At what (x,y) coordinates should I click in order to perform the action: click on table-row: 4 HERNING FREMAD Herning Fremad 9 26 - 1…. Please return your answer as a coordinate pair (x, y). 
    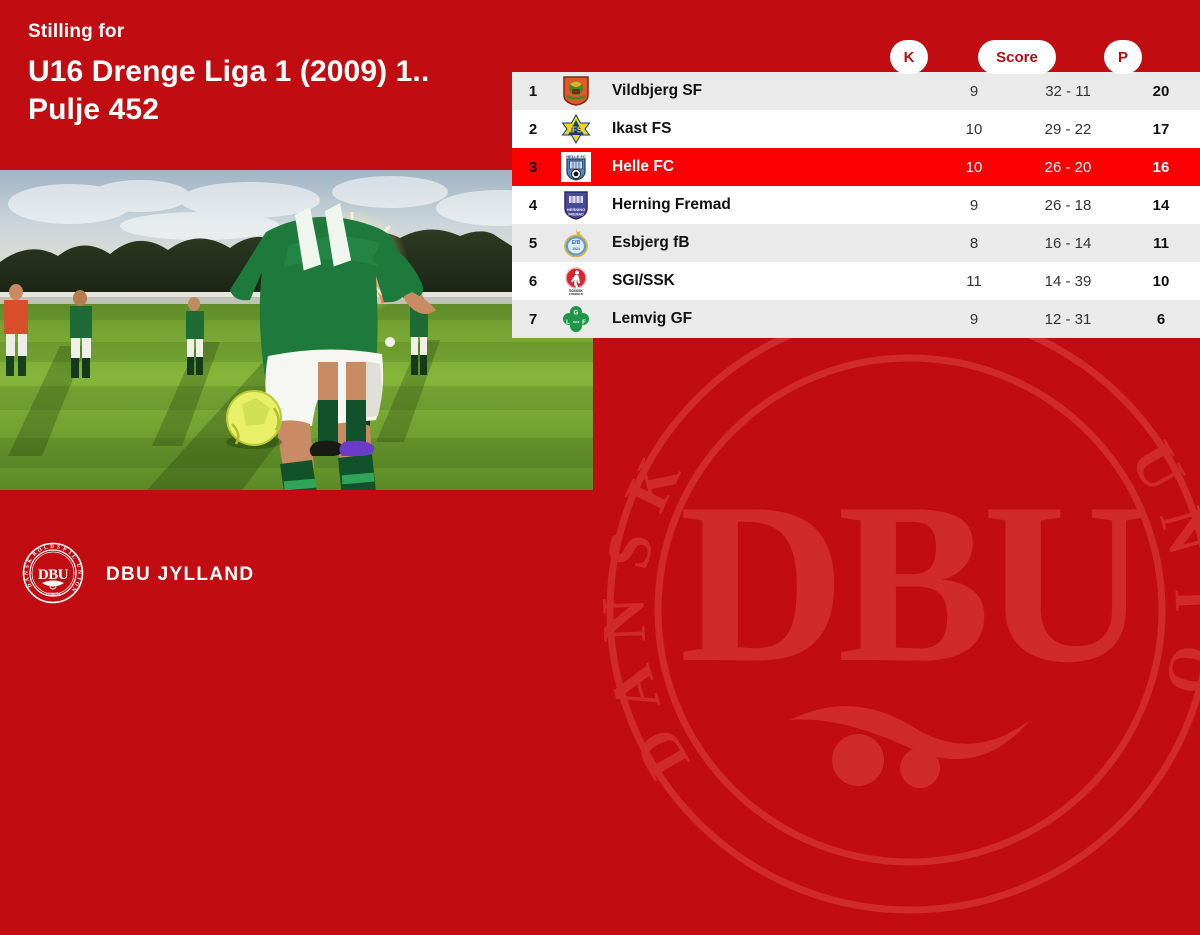
    Looking at the image, I should click on (856, 205).